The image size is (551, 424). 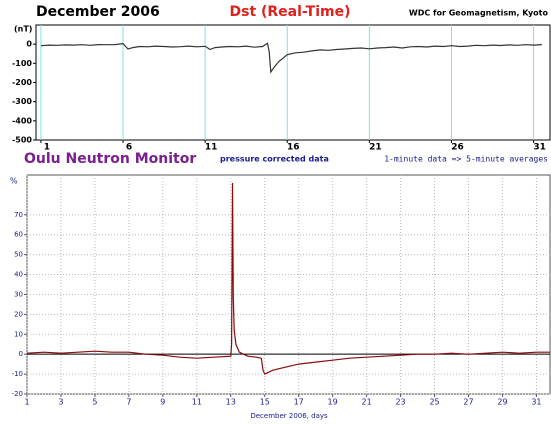 What do you see at coordinates (22, 63) in the screenshot?
I see `y-tick-label: -100` at bounding box center [22, 63].